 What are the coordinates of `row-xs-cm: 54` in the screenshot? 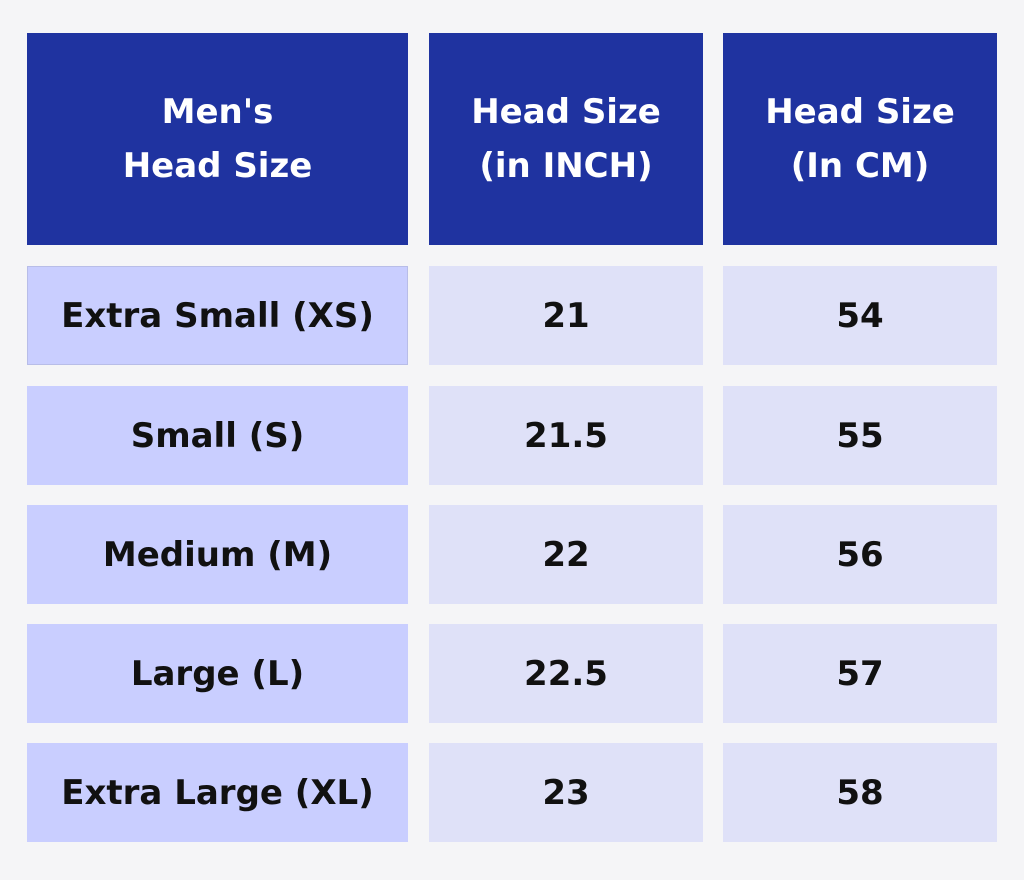 It's located at (860, 315).